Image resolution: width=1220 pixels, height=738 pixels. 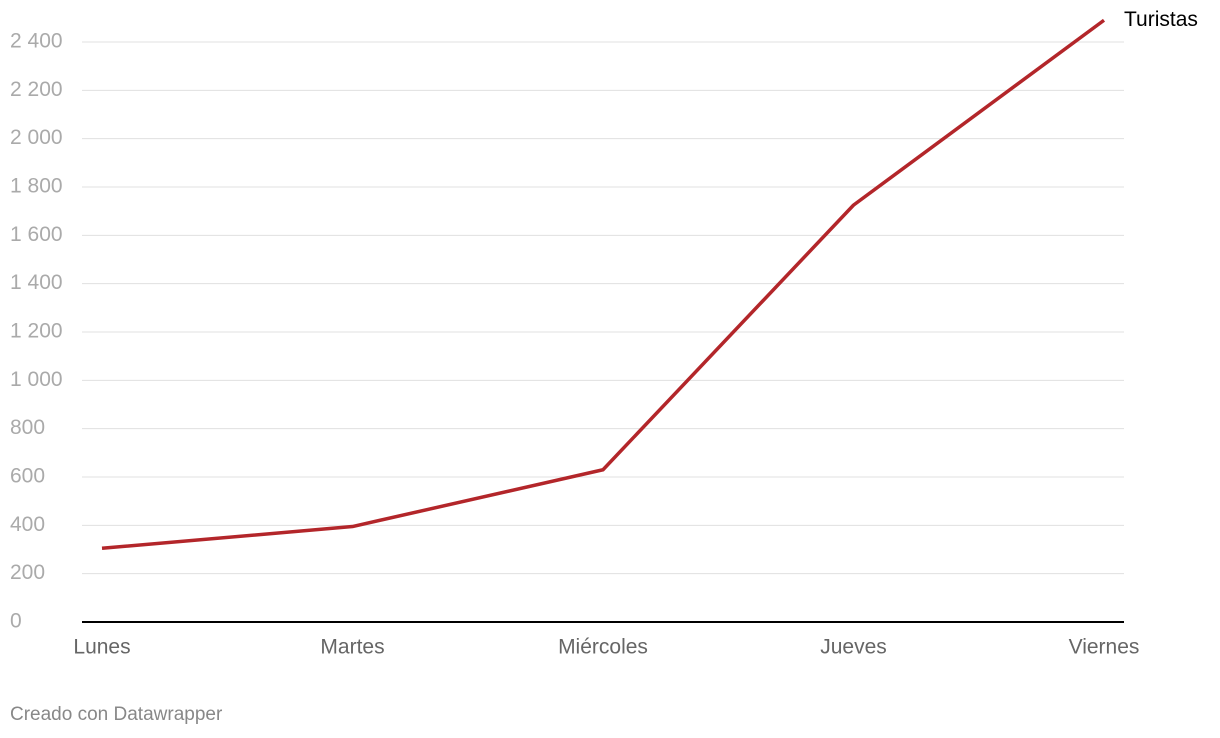 I want to click on y-tick-label: 1 800, so click(x=36, y=186).